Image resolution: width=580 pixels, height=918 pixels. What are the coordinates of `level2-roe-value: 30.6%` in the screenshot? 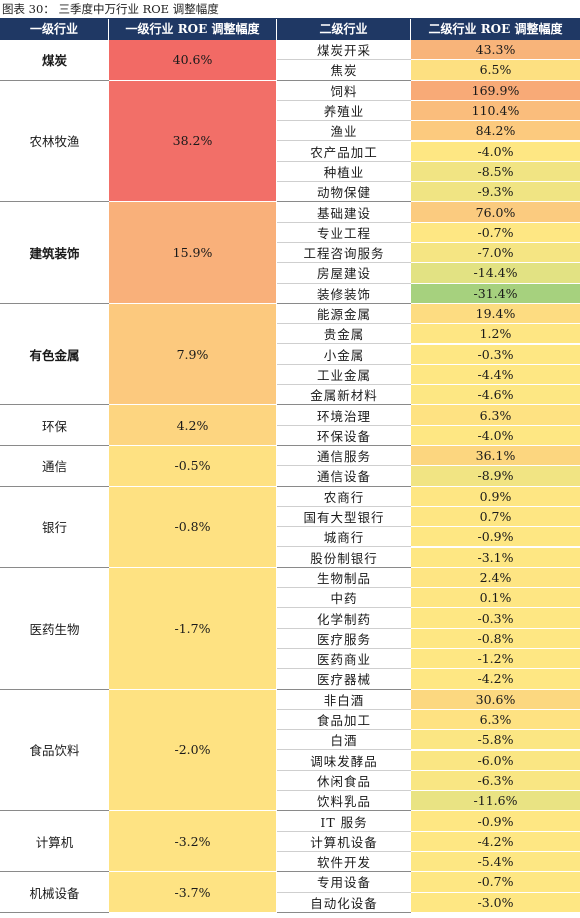 It's located at (495, 699).